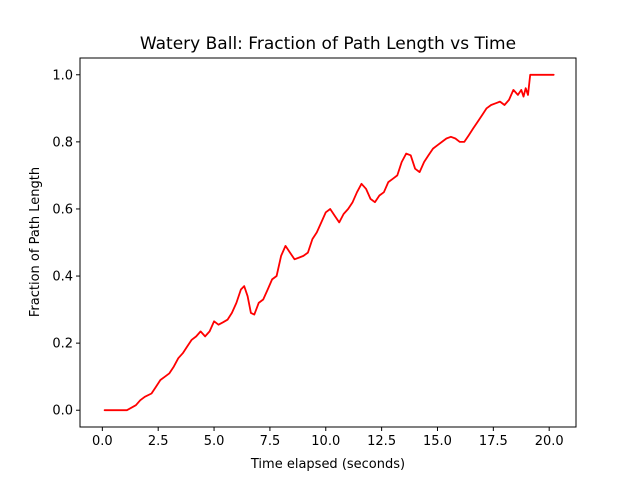 This screenshot has height=480, width=640. I want to click on x-axis-ticks: 0.0 2.5 5.0 7.5 10.0 12.5 15.0 17.5 20.0, so click(328, 438).